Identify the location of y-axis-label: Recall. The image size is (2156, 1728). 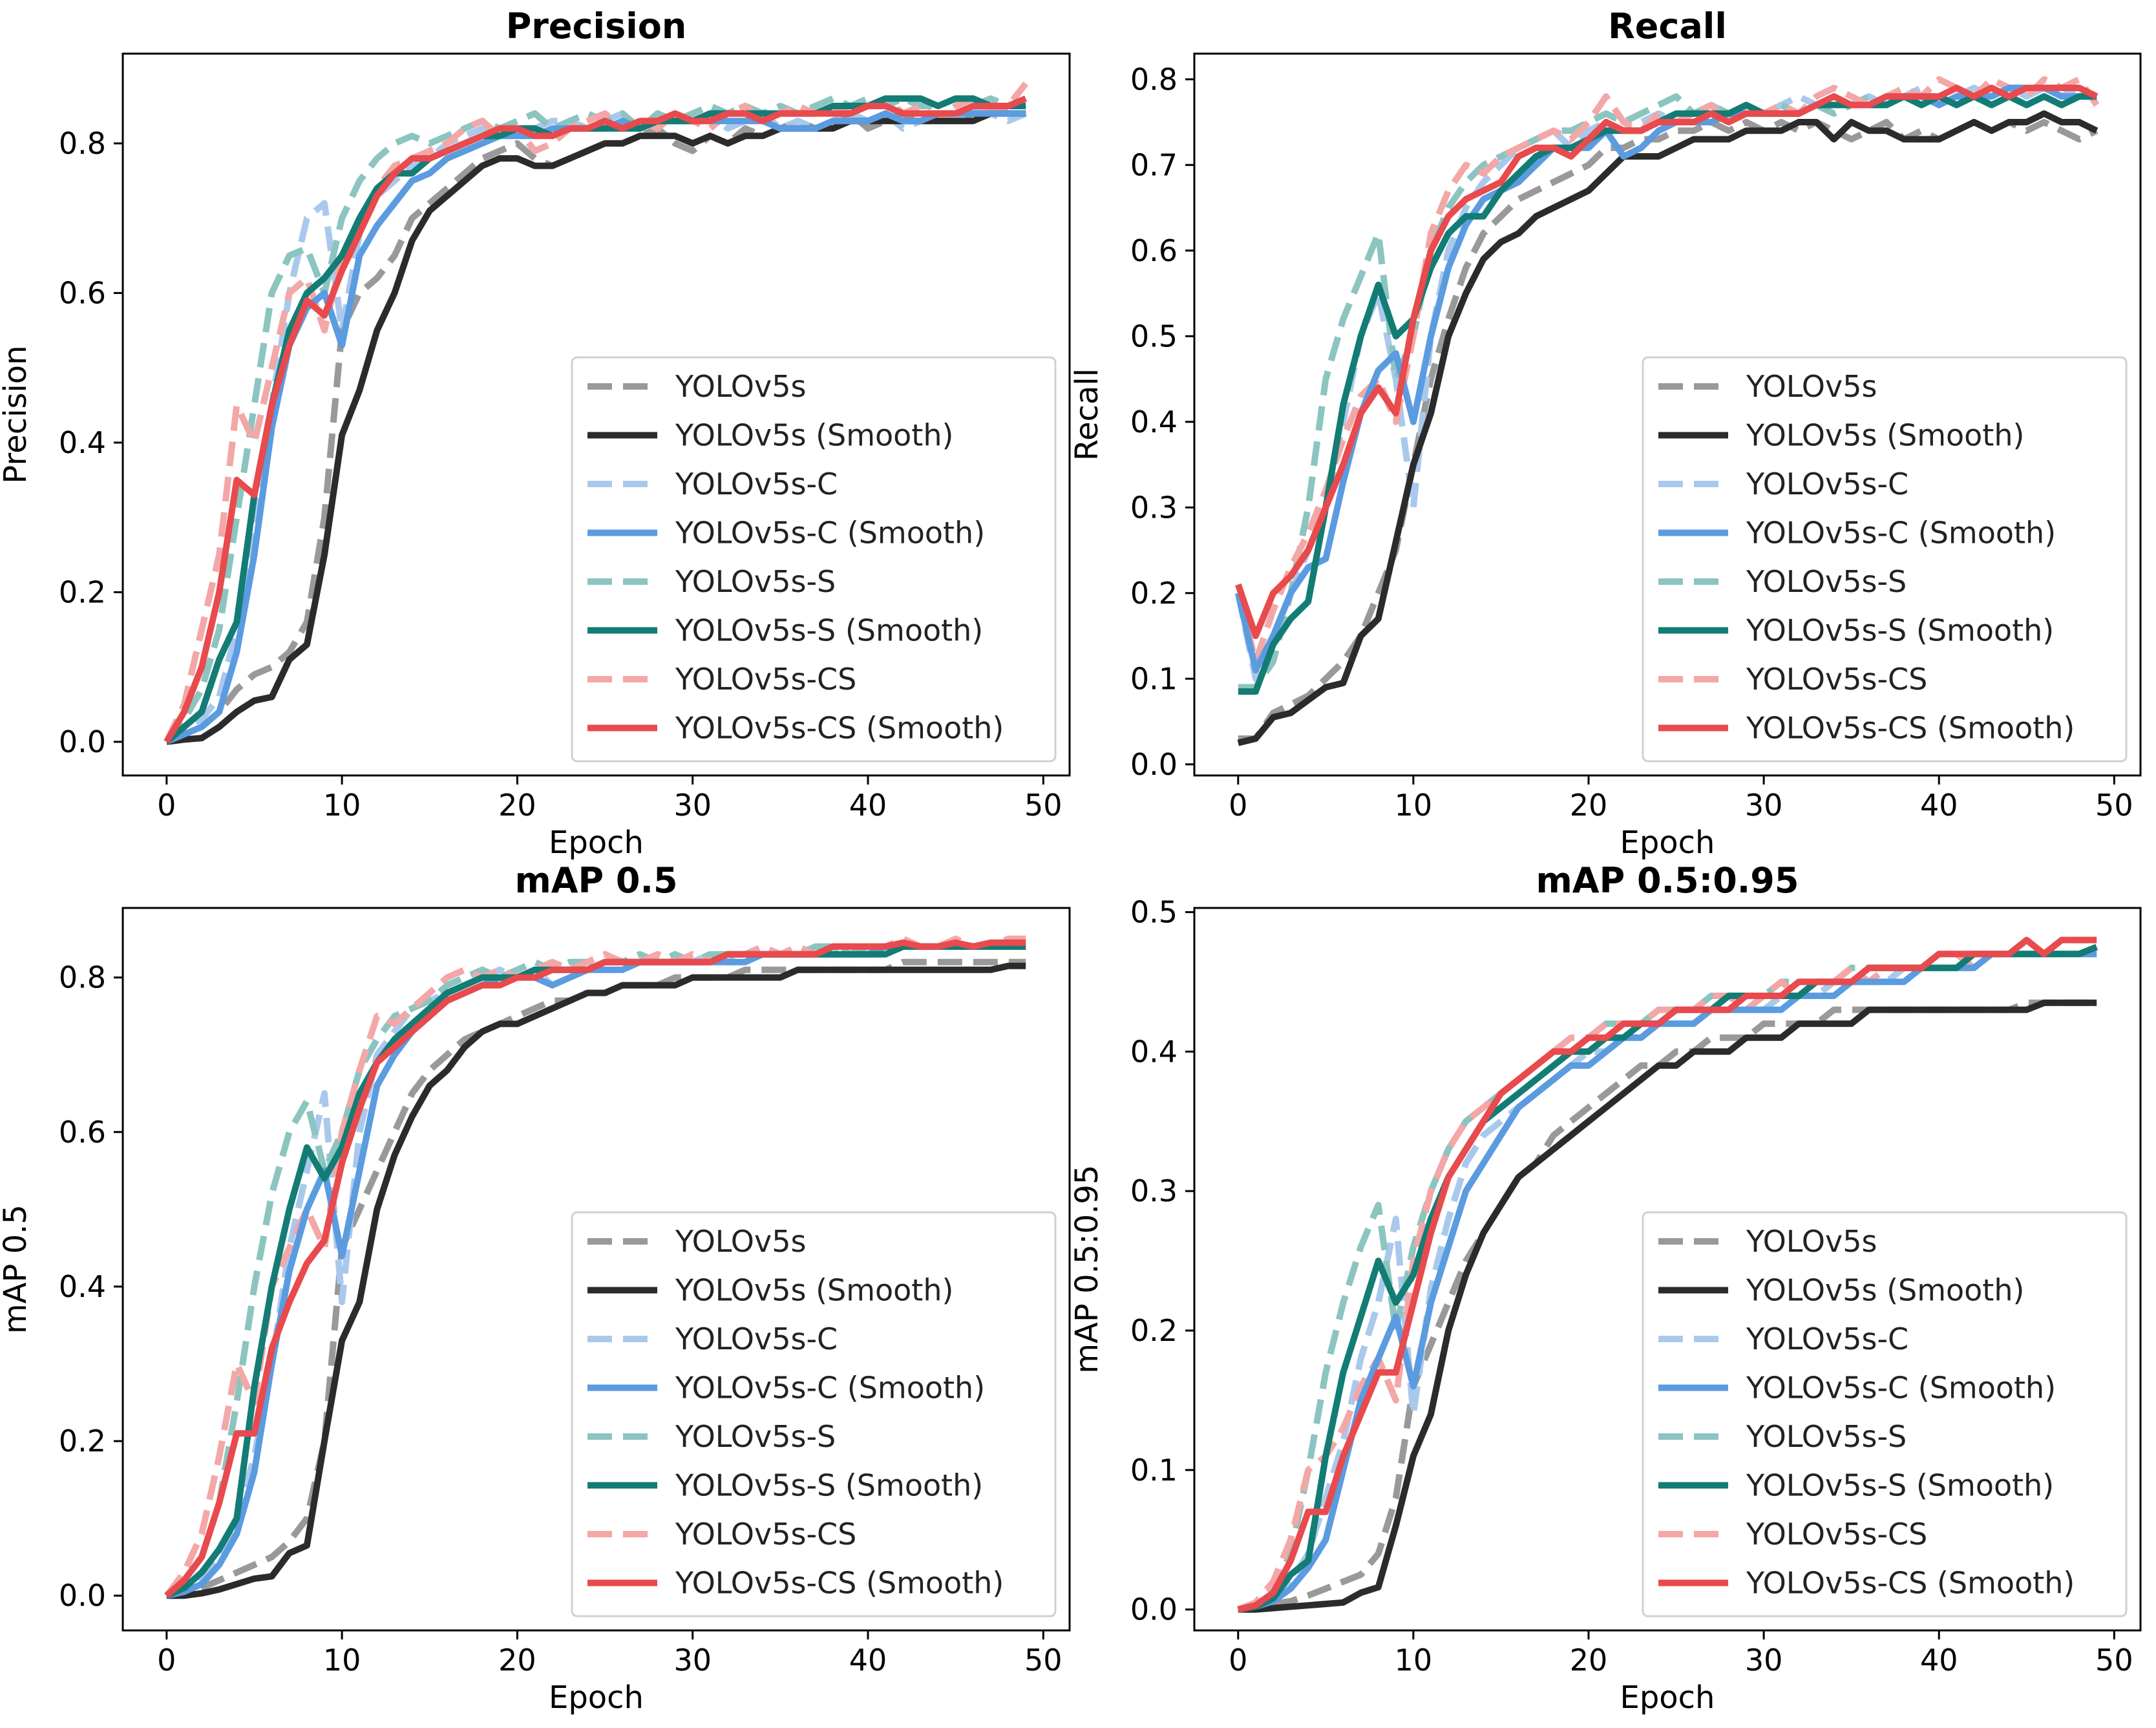
(1087, 414).